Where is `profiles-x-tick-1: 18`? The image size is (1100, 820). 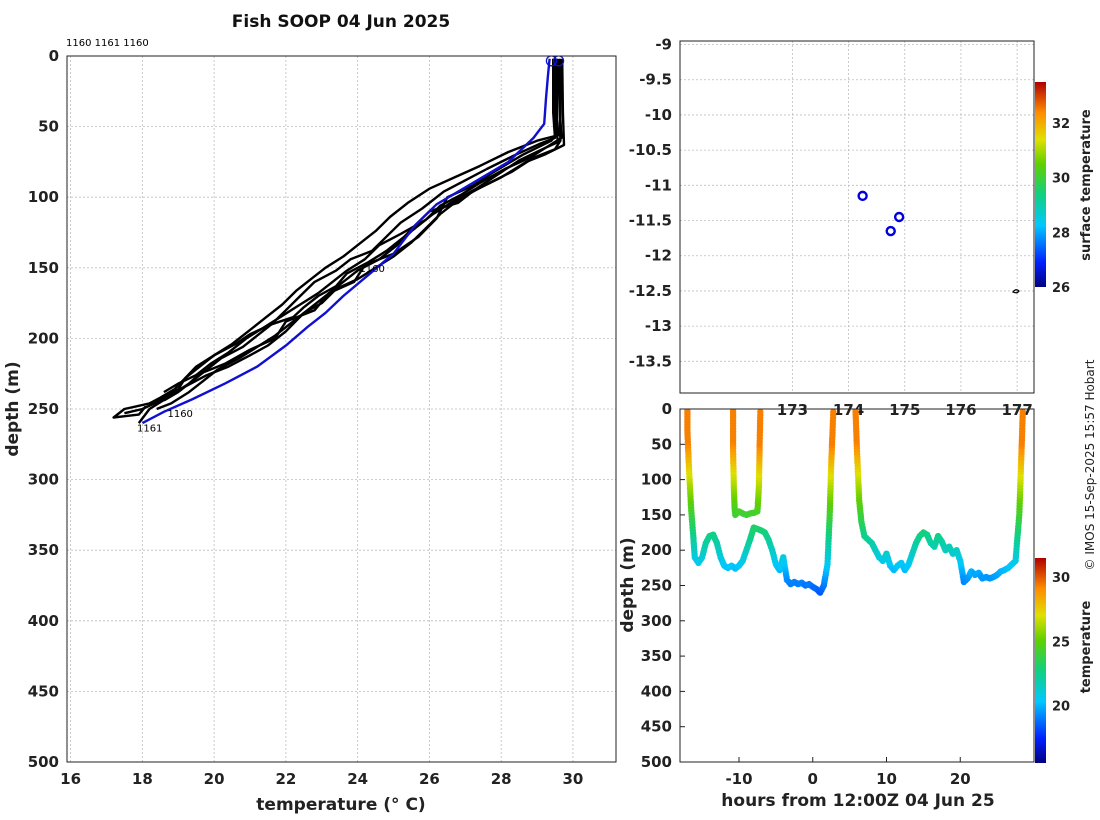 profiles-x-tick-1: 18 is located at coordinates (142, 779).